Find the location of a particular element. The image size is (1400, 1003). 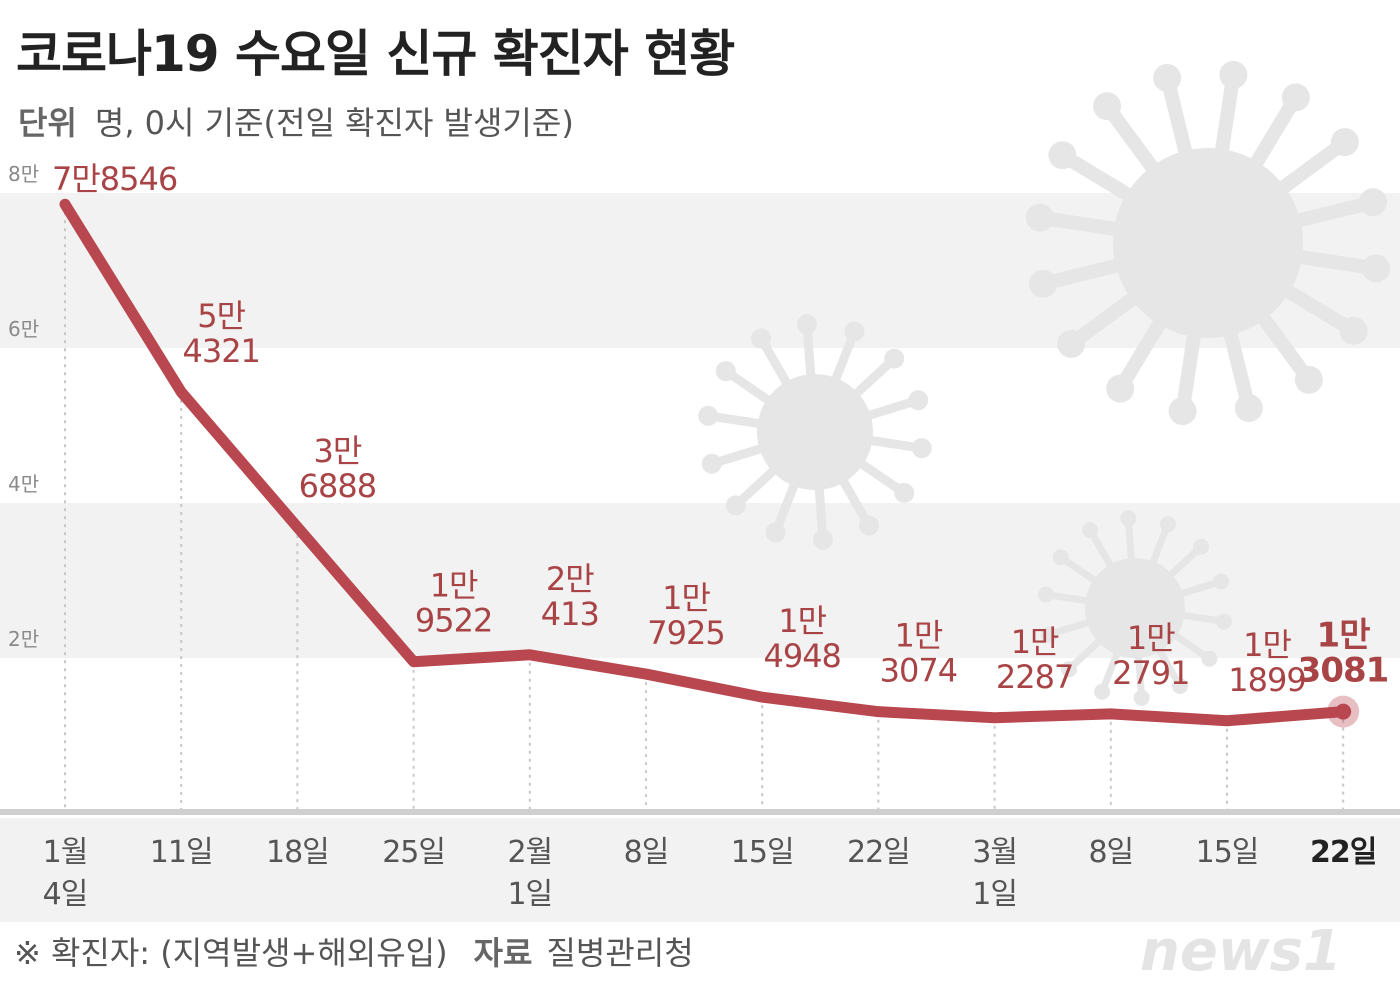

data-label: 2287 is located at coordinates (1034, 677).